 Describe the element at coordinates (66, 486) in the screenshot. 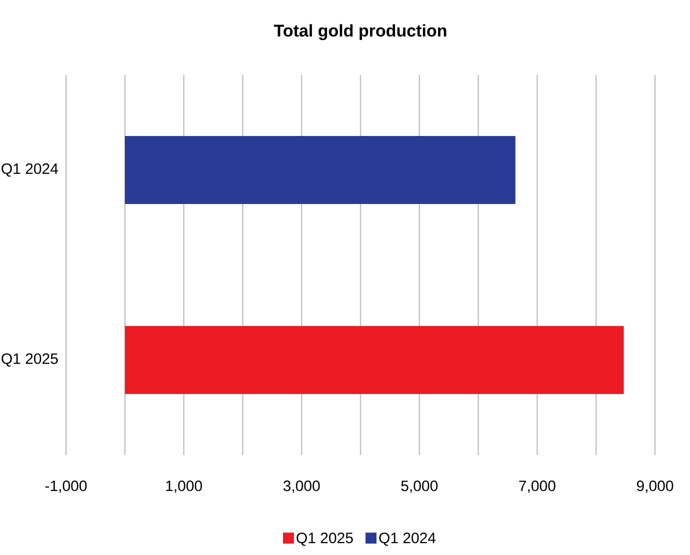

I see `x-tick-label: -1,000` at that location.